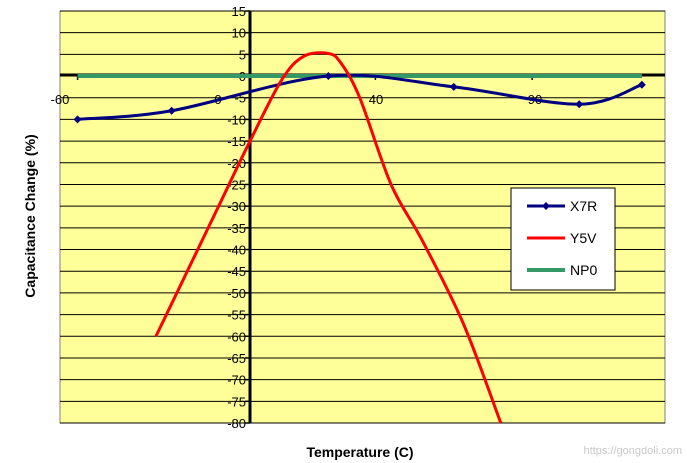  Describe the element at coordinates (562, 206) in the screenshot. I see `legend-item-x7r: X7R` at that location.